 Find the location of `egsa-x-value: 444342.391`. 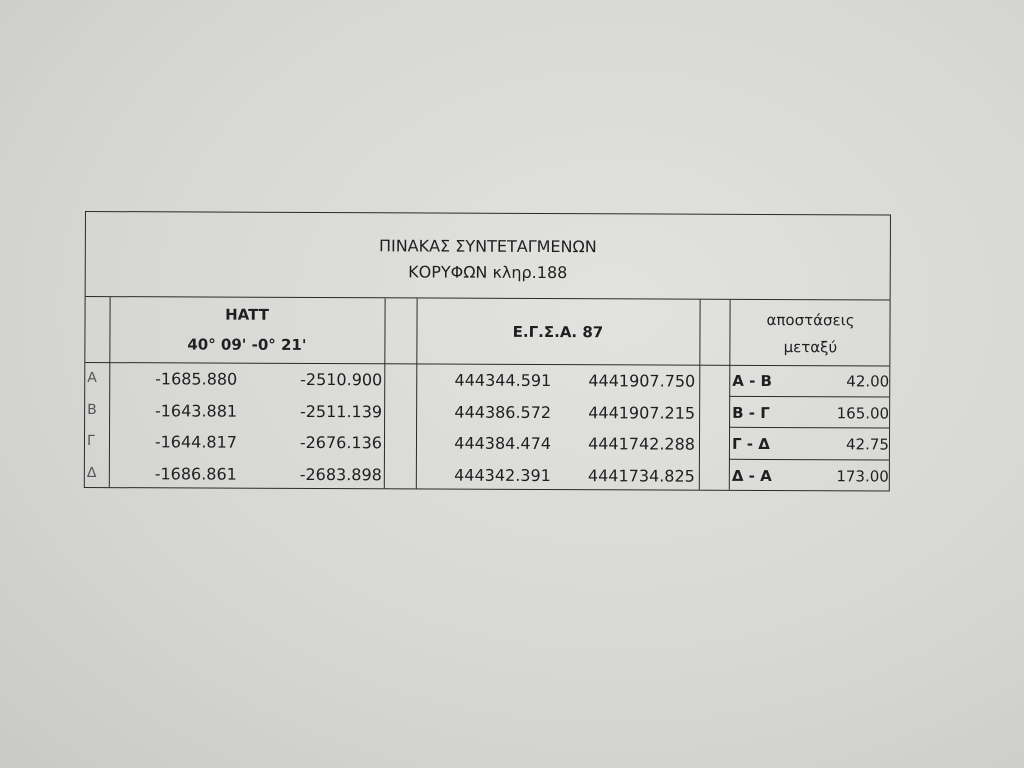

egsa-x-value: 444342.391 is located at coordinates (502, 475).